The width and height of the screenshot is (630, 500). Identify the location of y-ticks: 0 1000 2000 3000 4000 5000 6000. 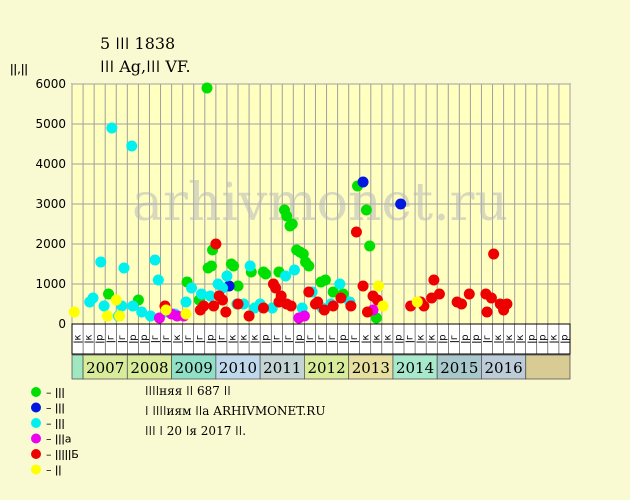
(50, 204).